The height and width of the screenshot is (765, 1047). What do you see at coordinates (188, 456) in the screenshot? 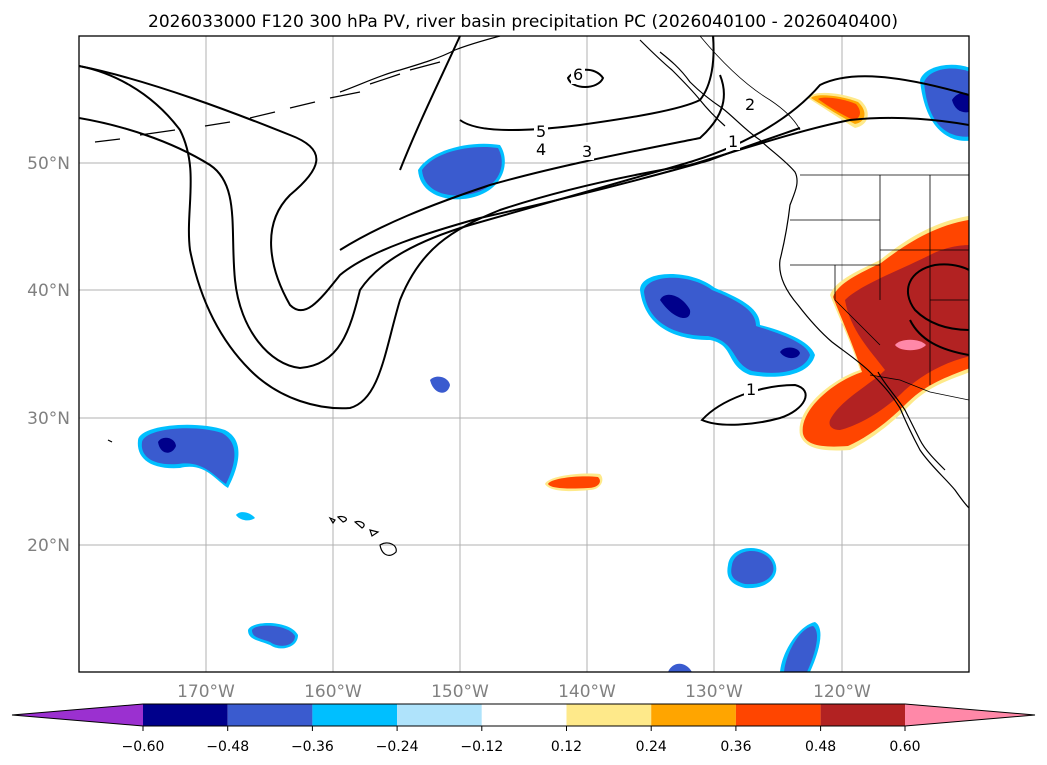
I see `region-northwest-hawaii` at bounding box center [188, 456].